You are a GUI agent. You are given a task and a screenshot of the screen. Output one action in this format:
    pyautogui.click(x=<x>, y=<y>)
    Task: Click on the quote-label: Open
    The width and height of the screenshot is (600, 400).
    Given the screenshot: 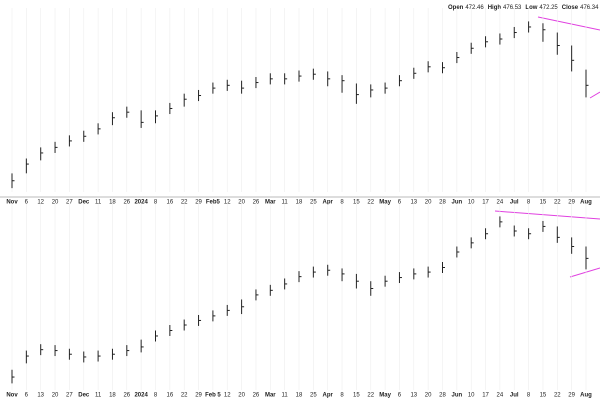 What is the action you would take?
    pyautogui.click(x=456, y=8)
    